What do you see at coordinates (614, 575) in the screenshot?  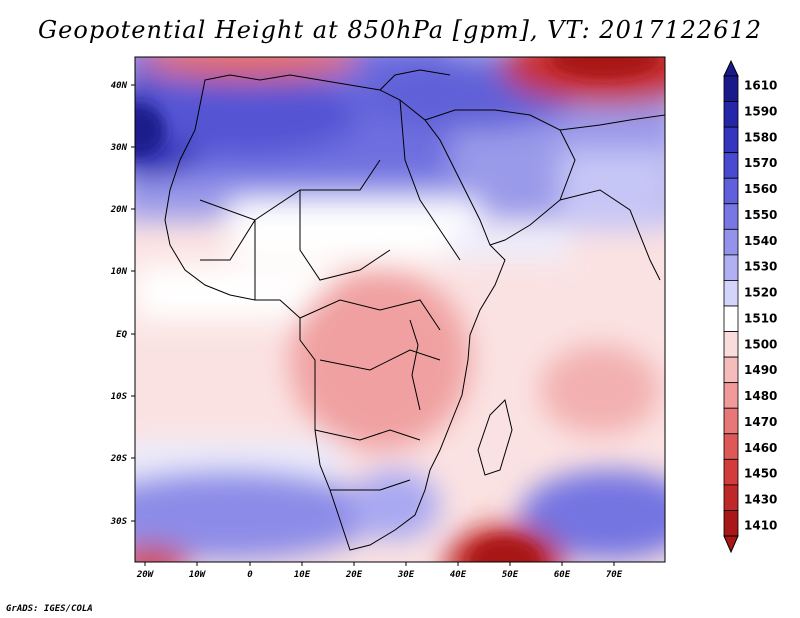 I see `x-tick-70e: 70E` at bounding box center [614, 575].